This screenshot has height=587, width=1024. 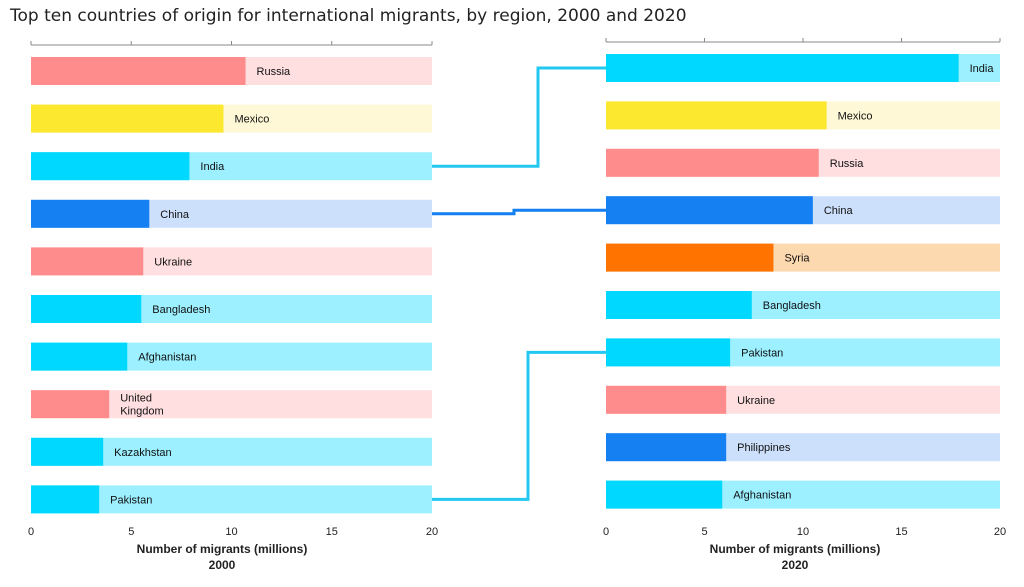 I want to click on panel-year-label: 2000, so click(x=222, y=565).